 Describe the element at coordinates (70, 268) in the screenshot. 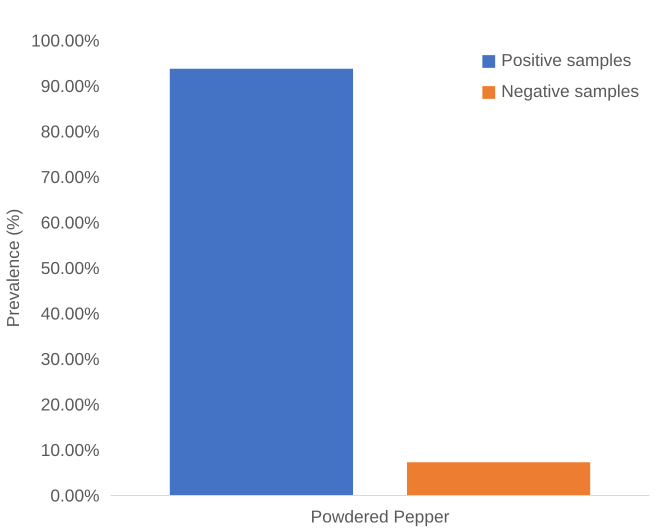

I see `y-tick-label: 50.00%` at that location.